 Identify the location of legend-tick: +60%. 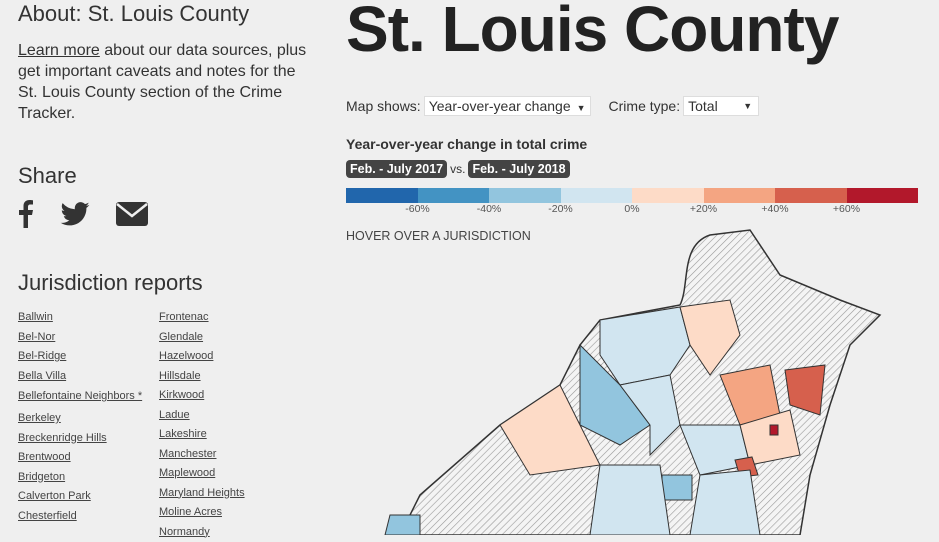
(846, 209).